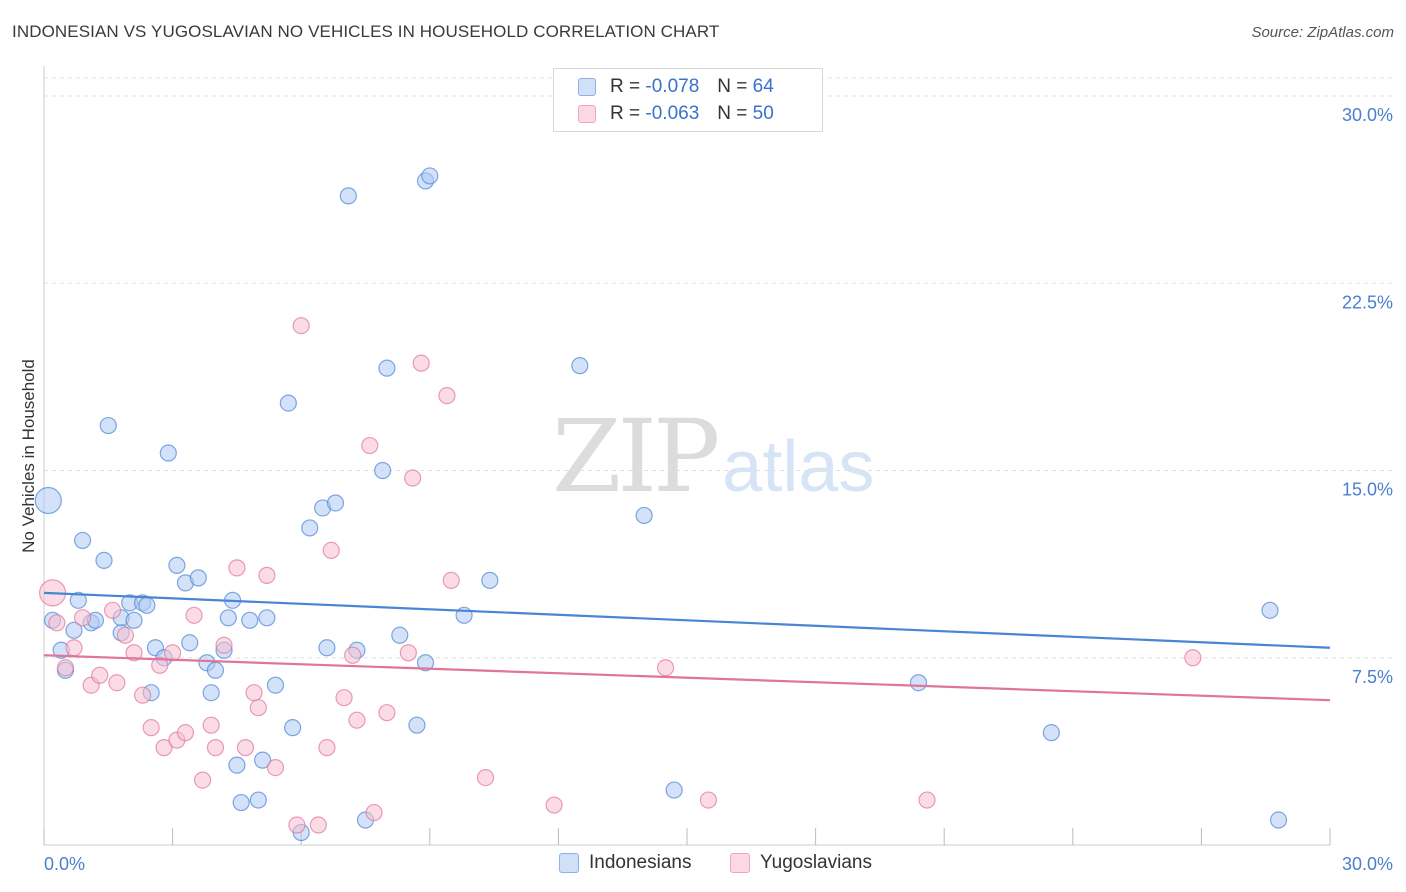 This screenshot has width=1406, height=892. What do you see at coordinates (625, 113) in the screenshot?
I see `r-label: R =` at bounding box center [625, 113].